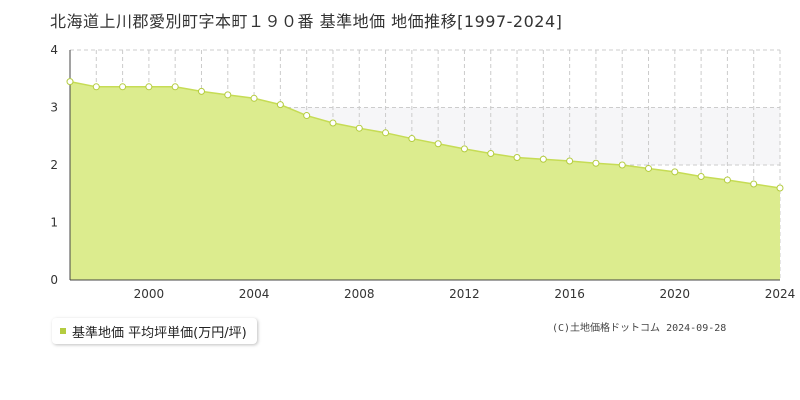  What do you see at coordinates (54, 223) in the screenshot?
I see `y-tick-label: 1` at bounding box center [54, 223].